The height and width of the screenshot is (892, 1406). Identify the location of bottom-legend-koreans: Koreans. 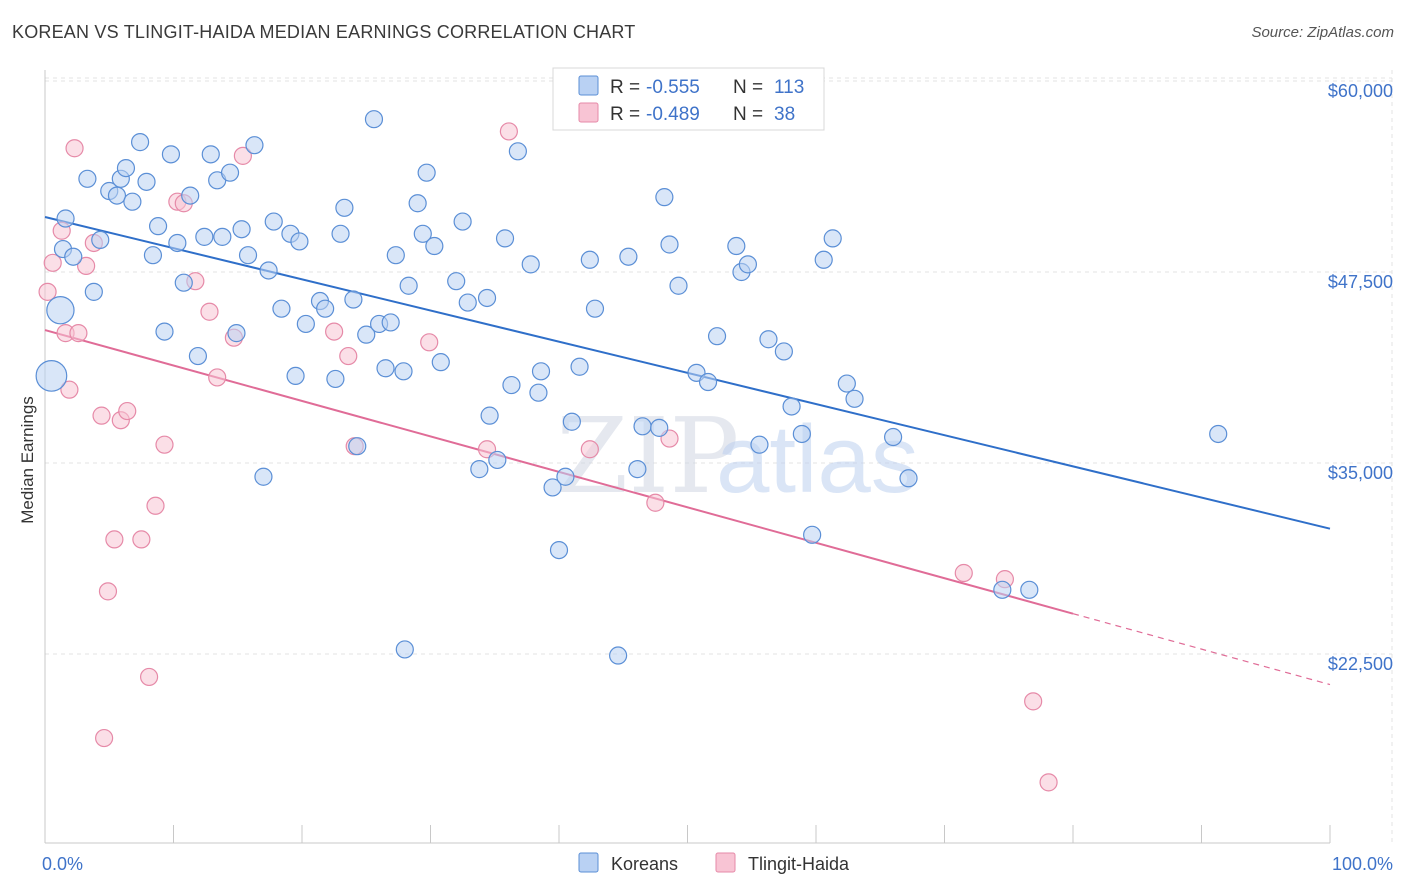
(644, 864).